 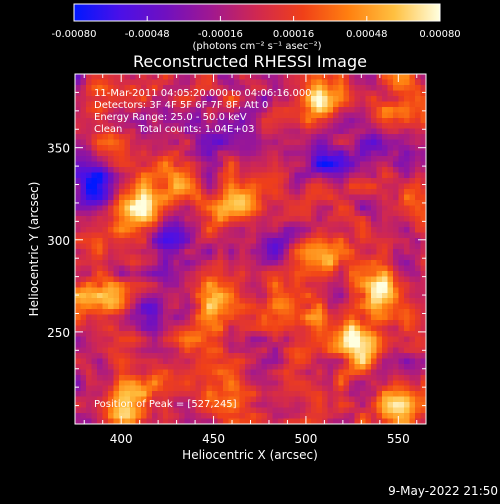 I want to click on y-tick-label: 250, so click(x=58, y=333).